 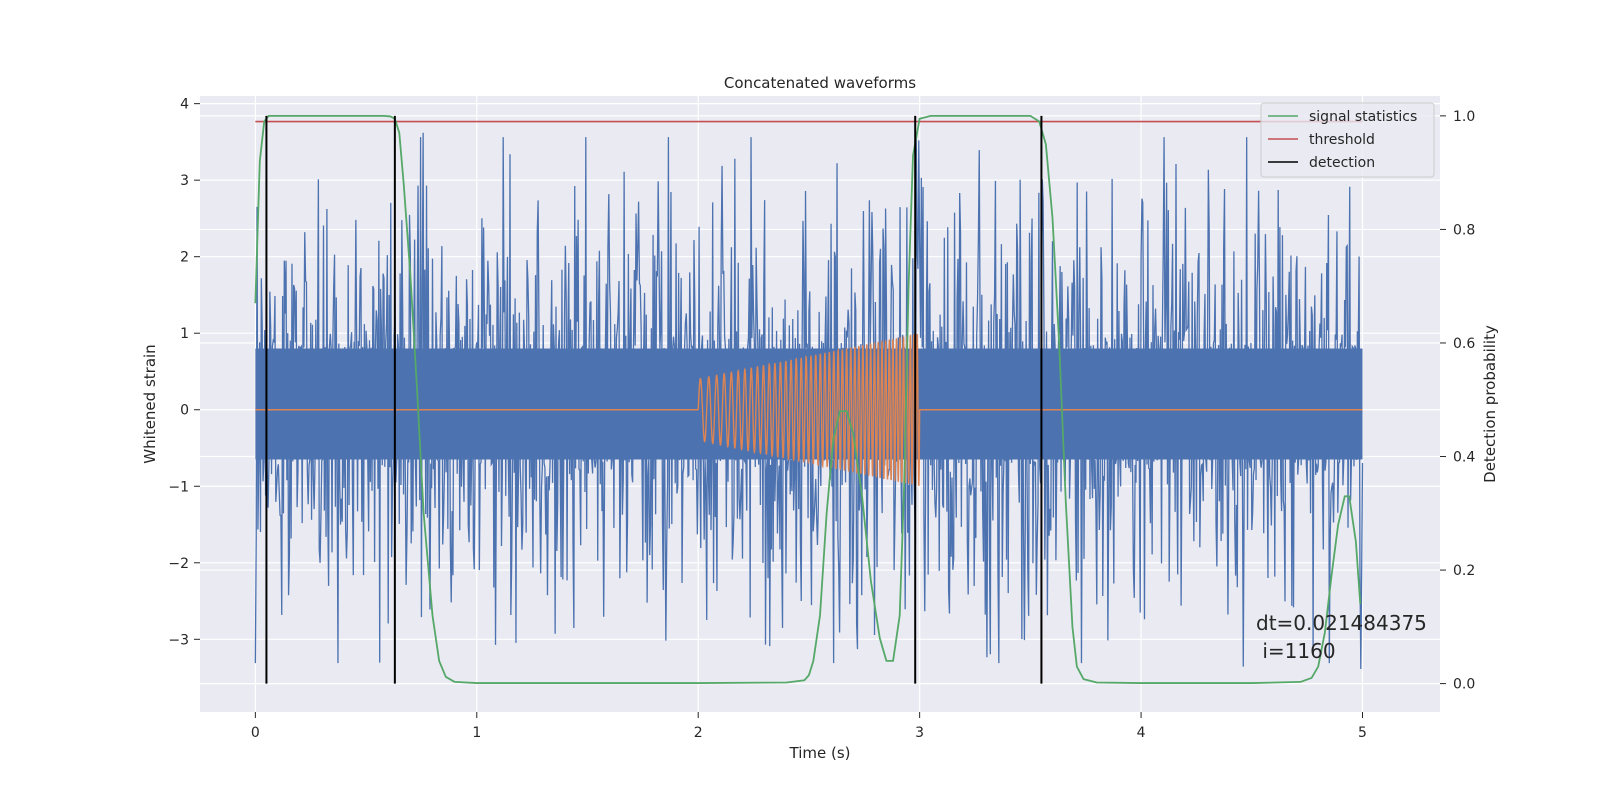 What do you see at coordinates (820, 83) in the screenshot?
I see `chart-title: Concatenated waveforms` at bounding box center [820, 83].